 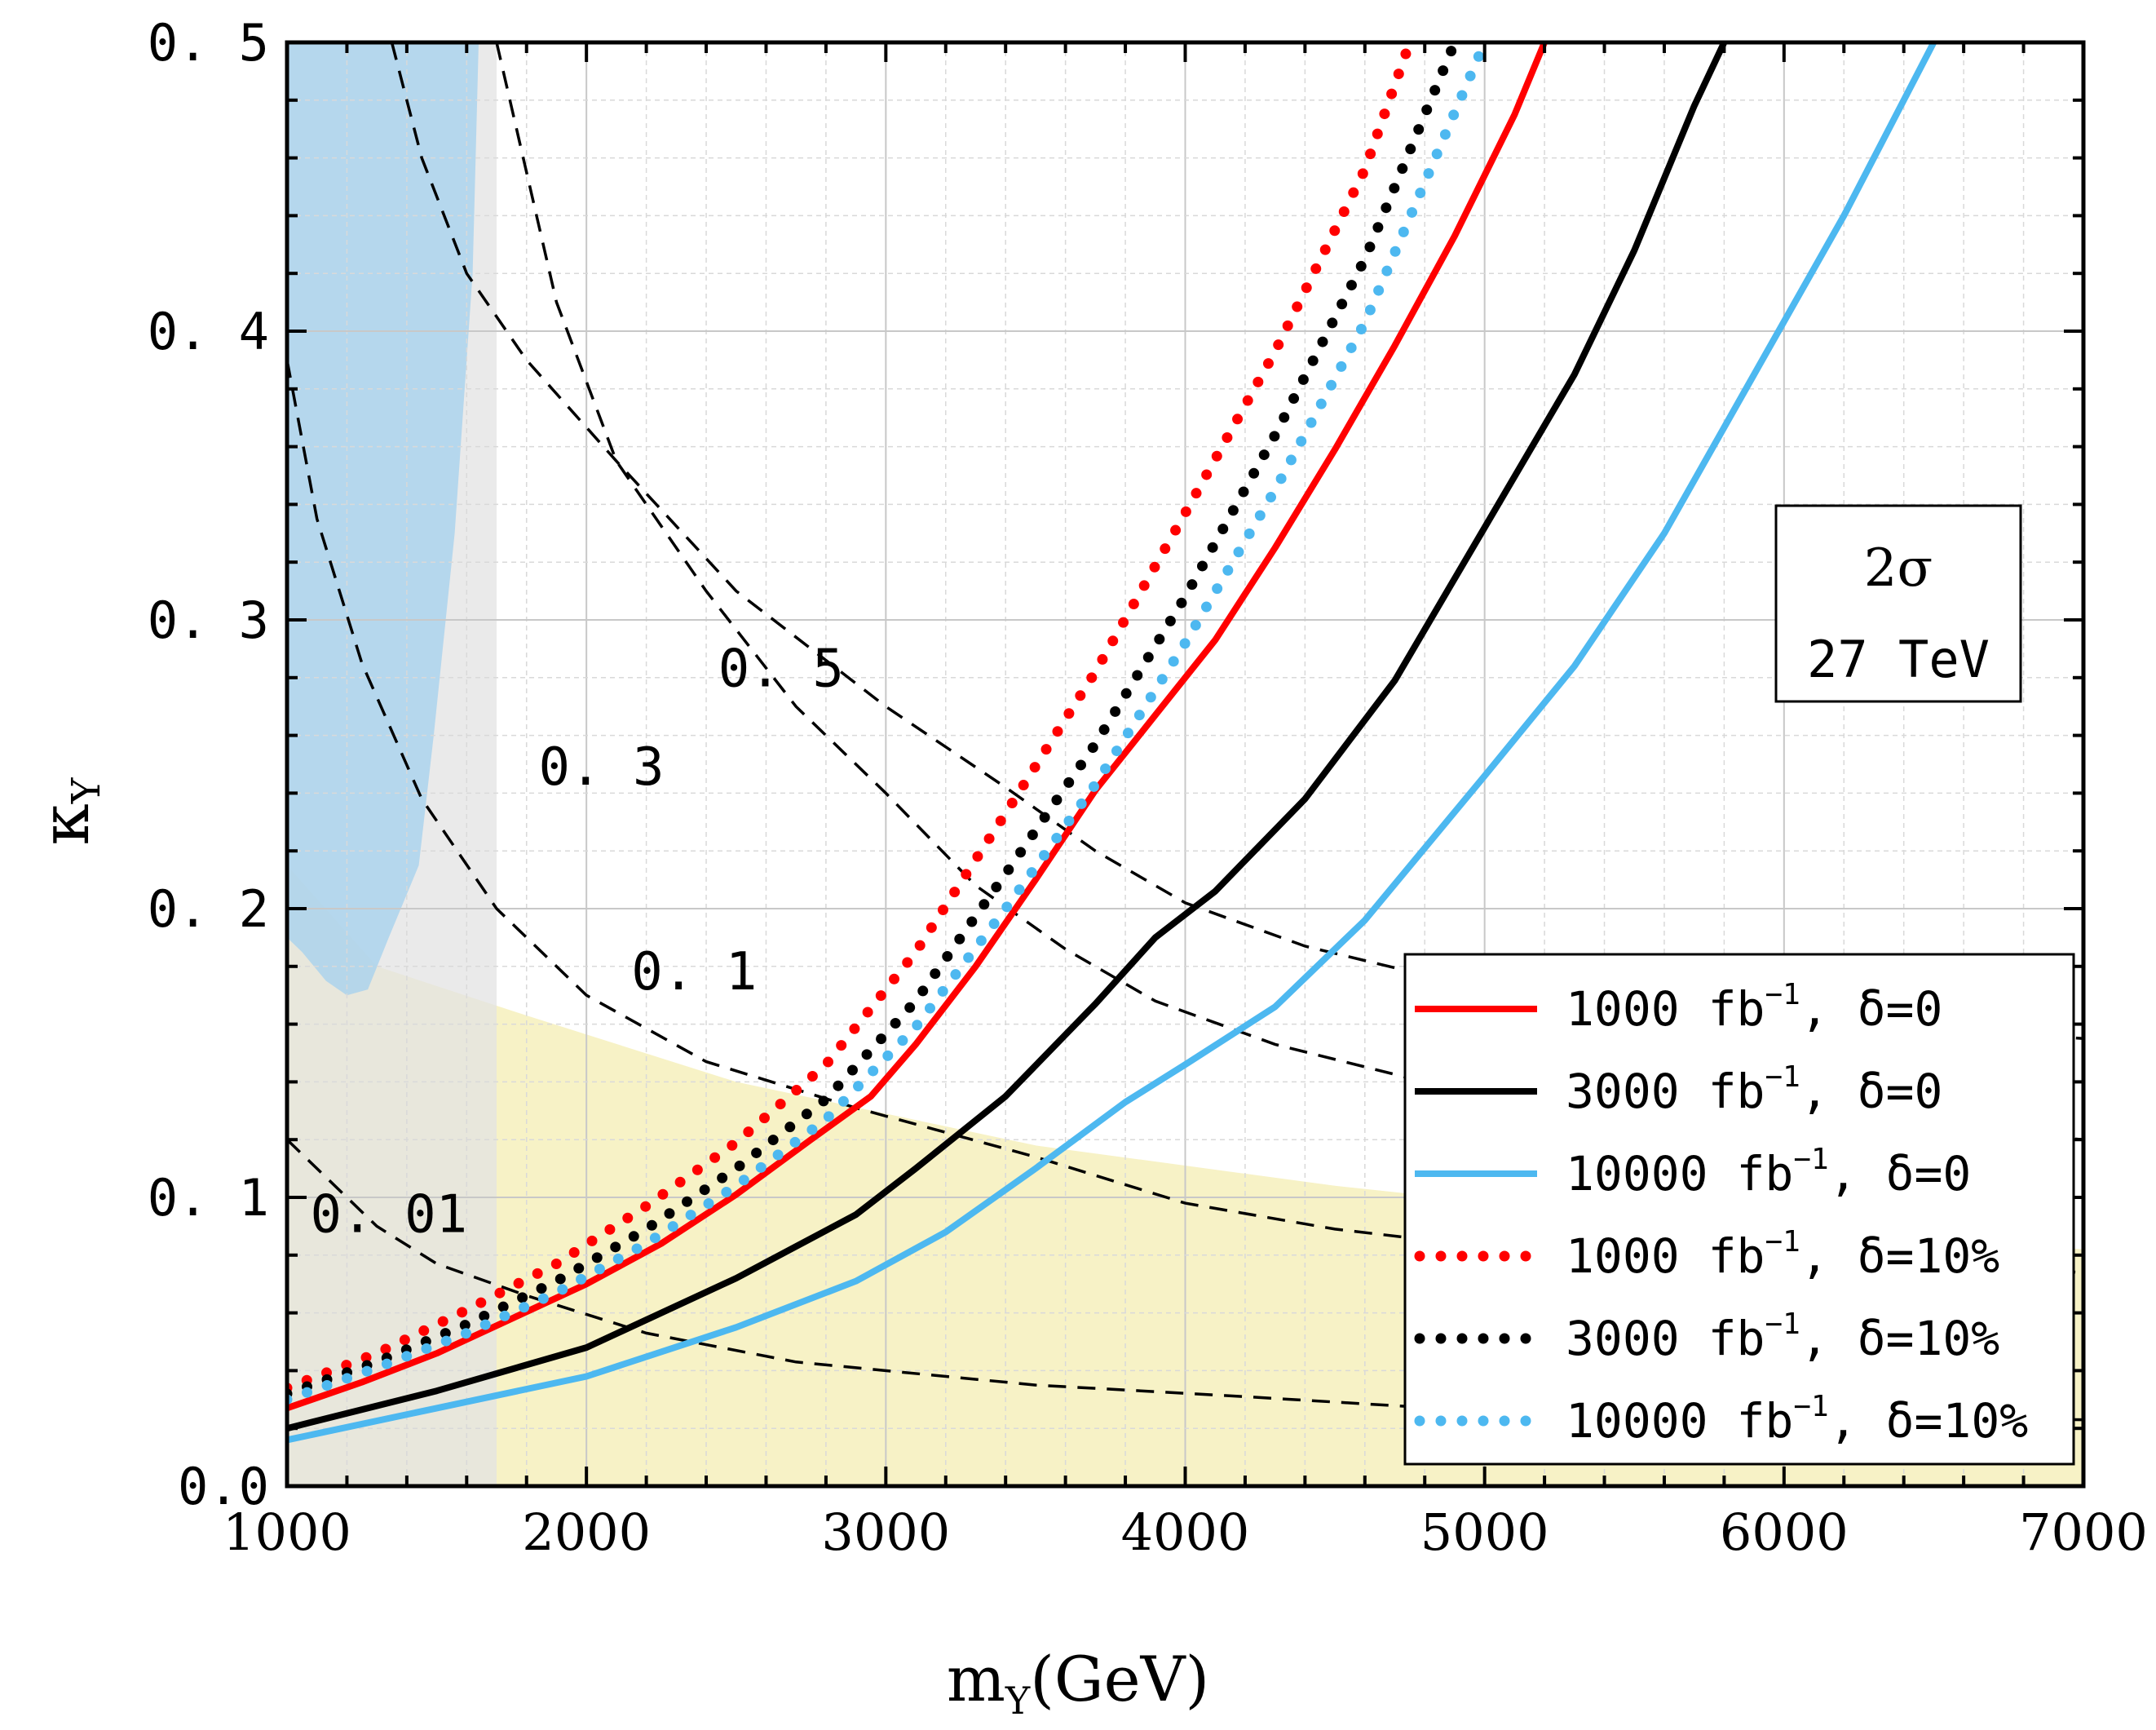 I want to click on x-tick-label: 1000, so click(x=287, y=1532).